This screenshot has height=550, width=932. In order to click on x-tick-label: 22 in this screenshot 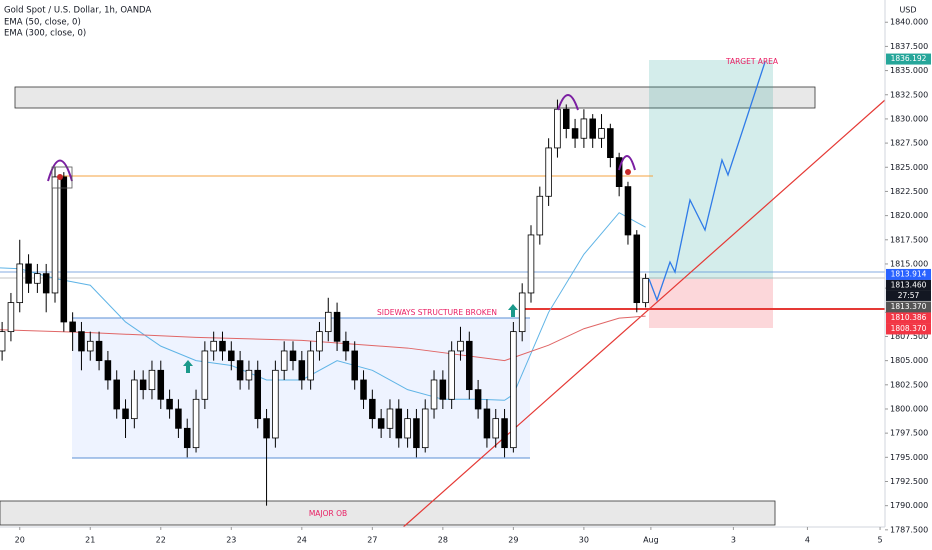, I will do `click(161, 540)`.